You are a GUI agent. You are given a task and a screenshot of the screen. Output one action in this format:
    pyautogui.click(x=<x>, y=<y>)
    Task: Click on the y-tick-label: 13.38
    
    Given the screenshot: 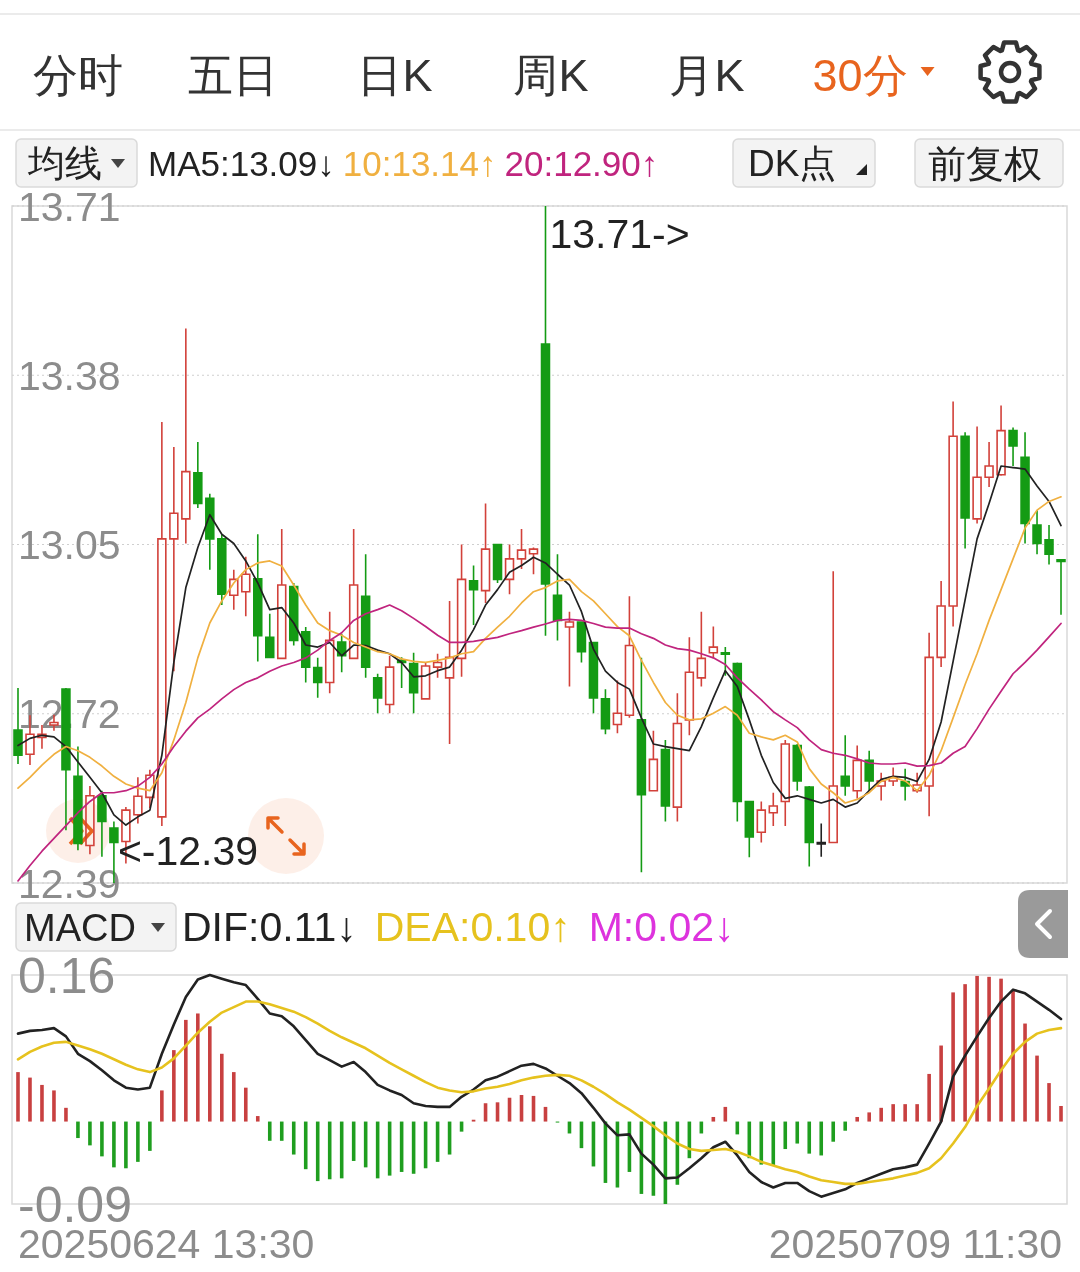 What is the action you would take?
    pyautogui.click(x=69, y=375)
    